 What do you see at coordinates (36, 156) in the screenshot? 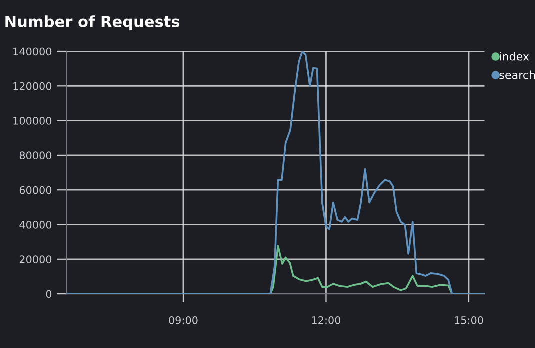
I see `y-tick-label: 80000` at bounding box center [36, 156].